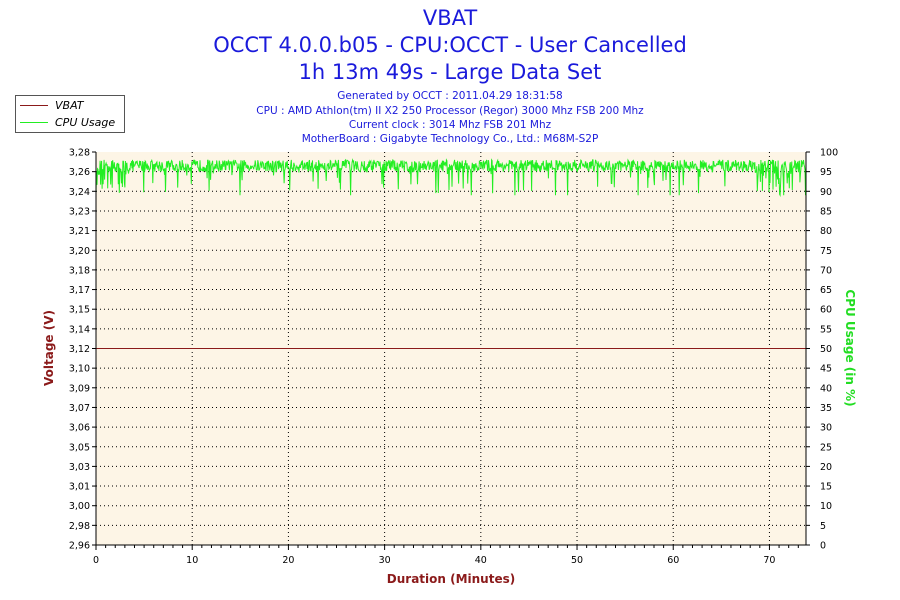 The width and height of the screenshot is (900, 600). What do you see at coordinates (826, 329) in the screenshot?
I see `y-tick-label-right: 55` at bounding box center [826, 329].